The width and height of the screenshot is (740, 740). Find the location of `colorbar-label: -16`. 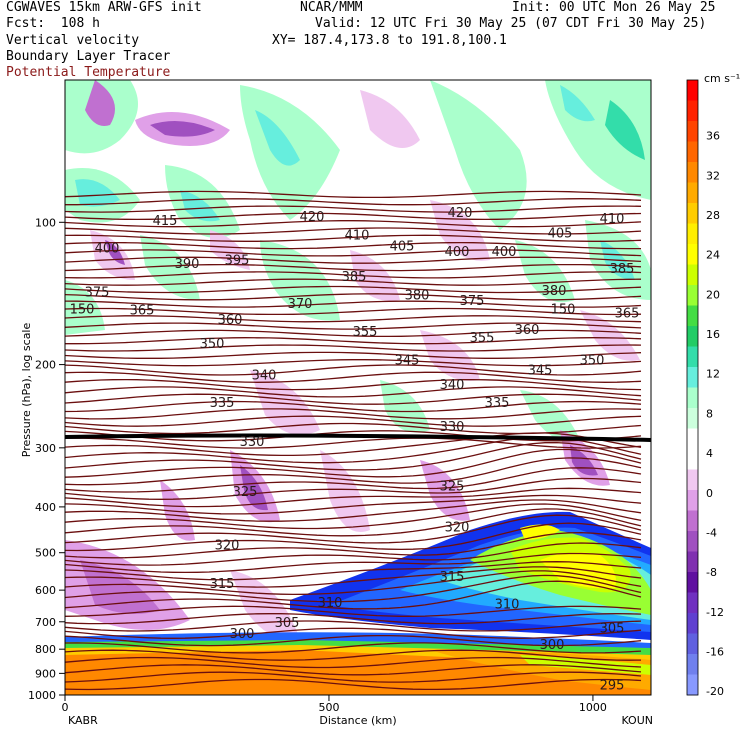

colorbar-label: -16 is located at coordinates (715, 651).